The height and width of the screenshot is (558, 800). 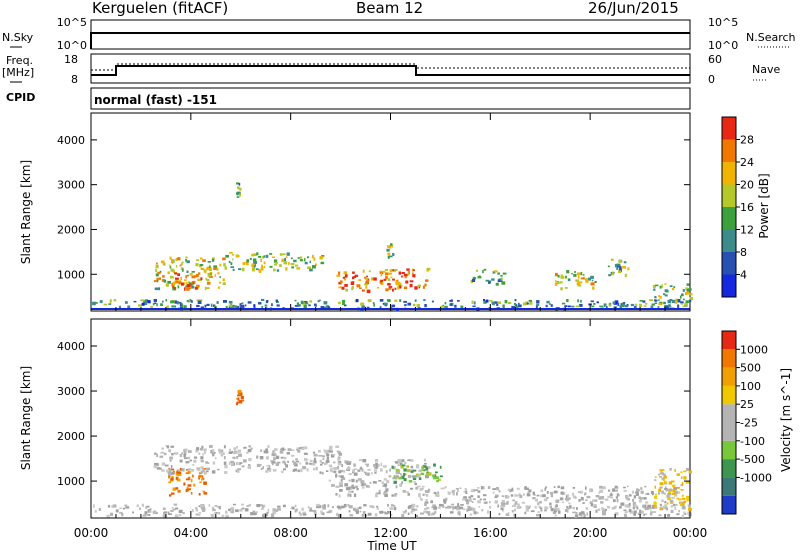 I want to click on x-tick-label: 16:00, so click(x=490, y=533).